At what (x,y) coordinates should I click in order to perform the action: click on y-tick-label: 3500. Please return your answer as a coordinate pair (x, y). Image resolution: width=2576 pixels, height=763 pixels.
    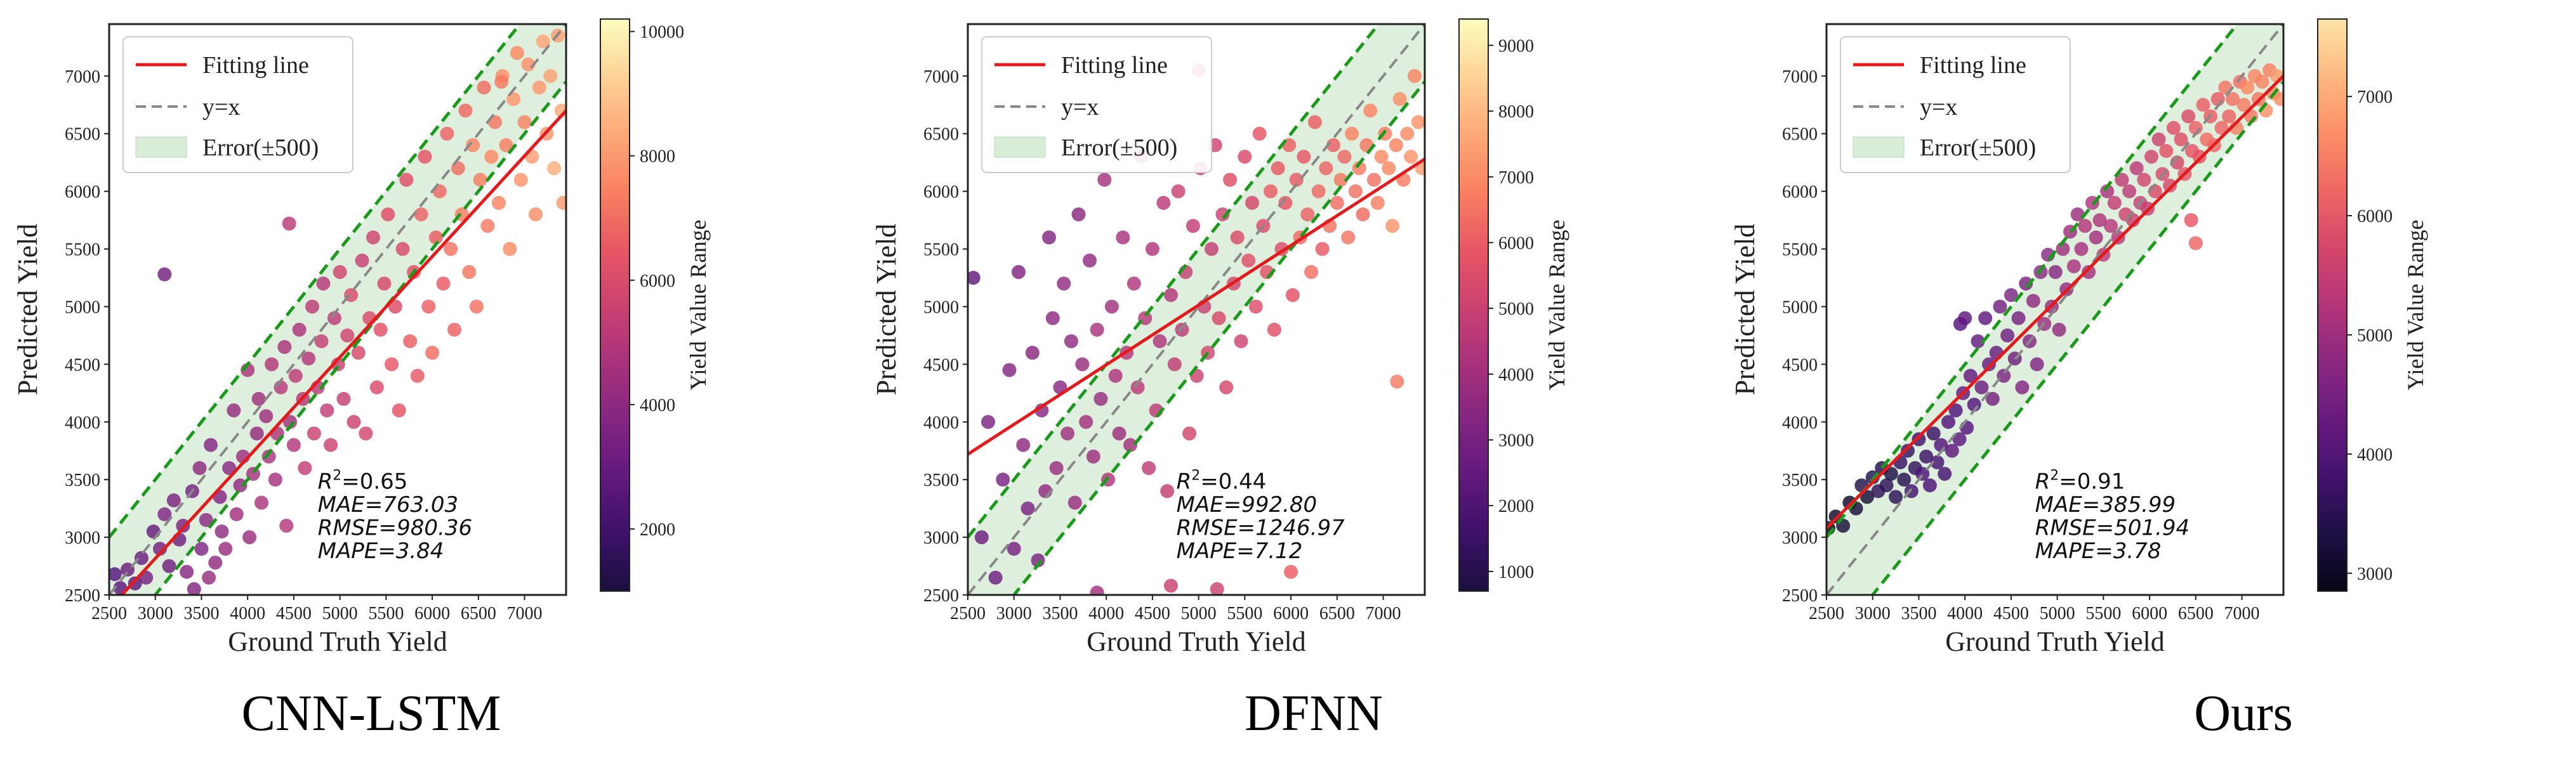
    Looking at the image, I should click on (1800, 480).